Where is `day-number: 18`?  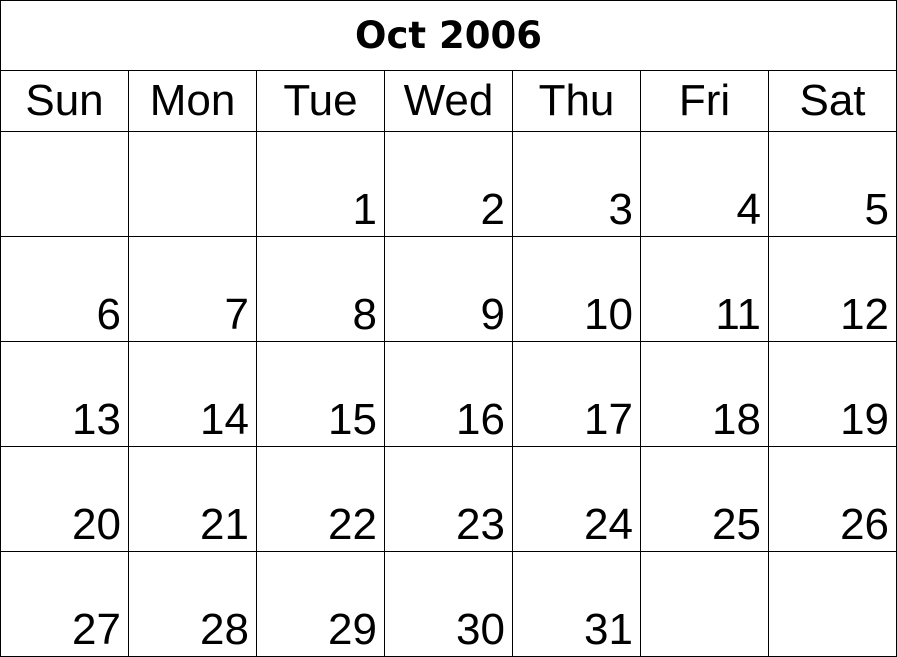
day-number: 18 is located at coordinates (736, 419).